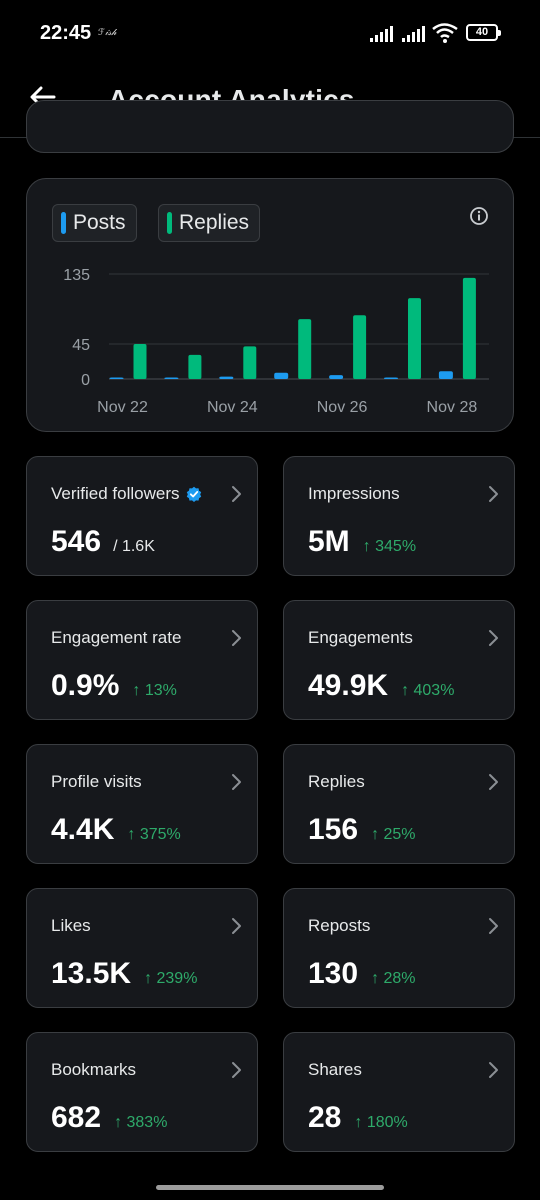 Image resolution: width=540 pixels, height=1200 pixels. I want to click on stat-label-text: Replies, so click(336, 781).